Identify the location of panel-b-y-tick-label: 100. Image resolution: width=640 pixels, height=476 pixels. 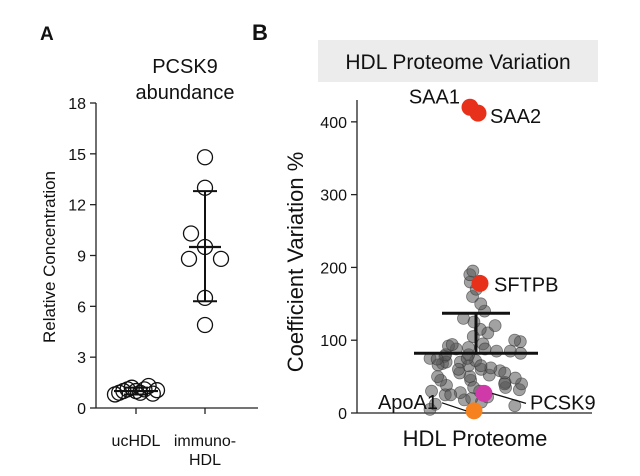
(333, 341).